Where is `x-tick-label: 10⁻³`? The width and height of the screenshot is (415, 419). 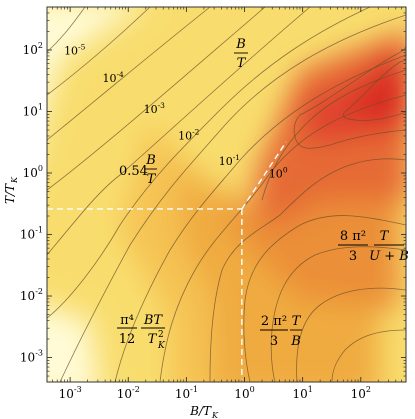
x-tick-label: 10⁻³ is located at coordinates (70, 393).